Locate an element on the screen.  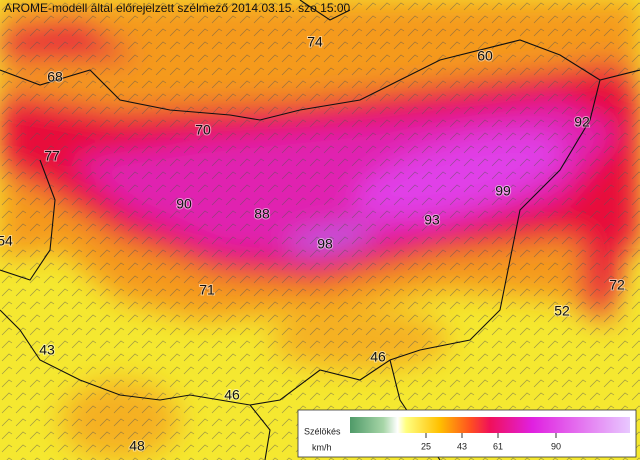
value-label: 43 is located at coordinates (47, 350).